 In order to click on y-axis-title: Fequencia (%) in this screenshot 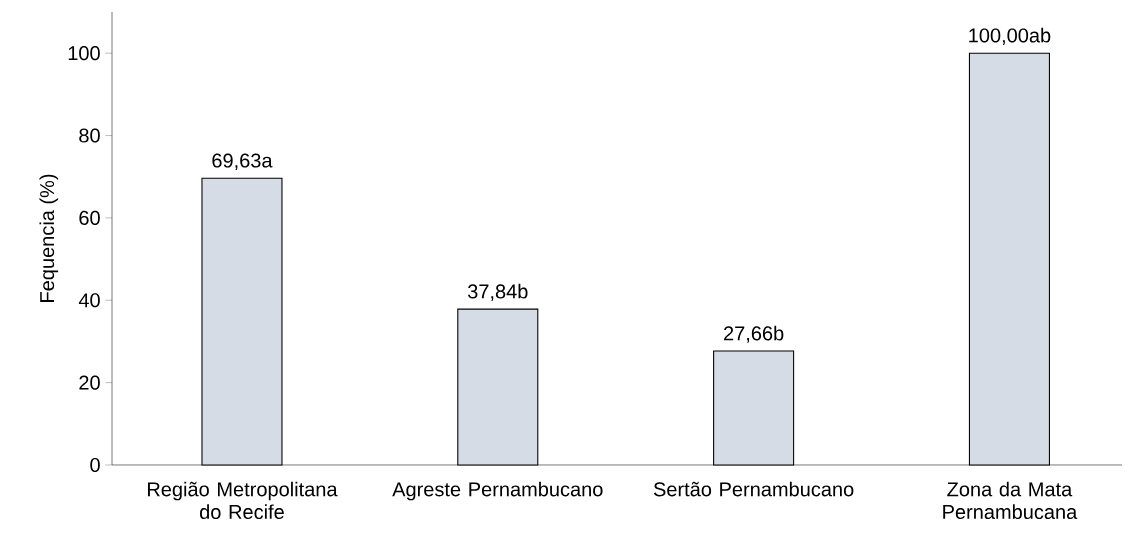, I will do `click(49, 238)`.